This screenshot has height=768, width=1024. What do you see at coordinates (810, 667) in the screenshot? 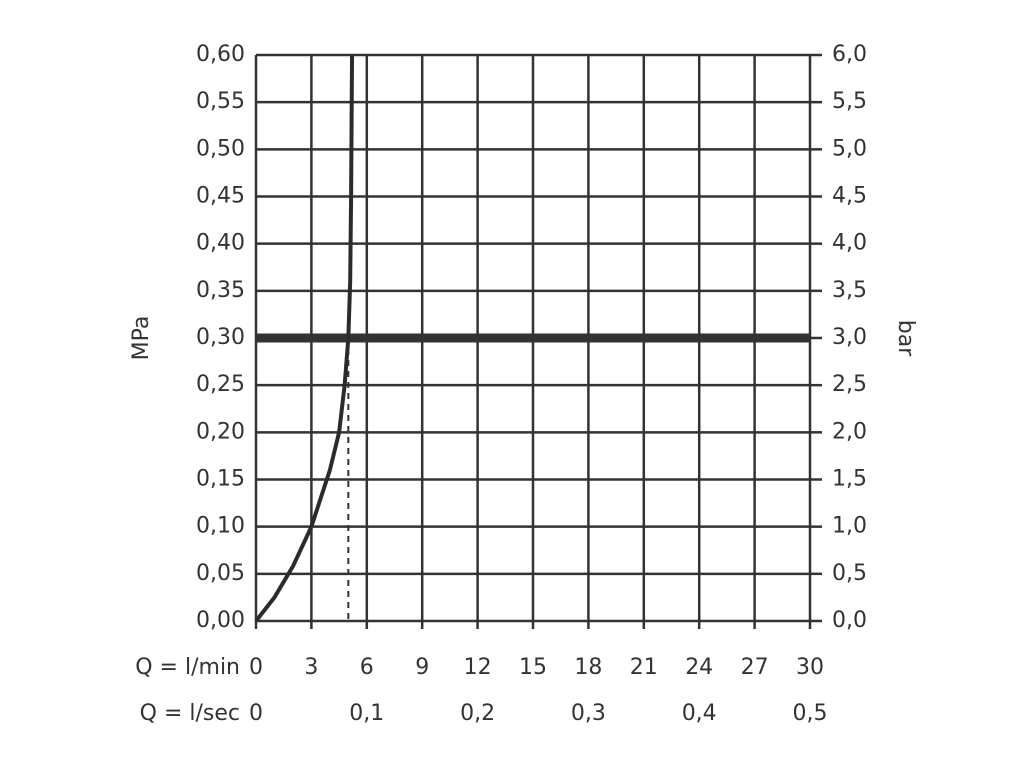
I see `x-tick-label: 30` at bounding box center [810, 667].